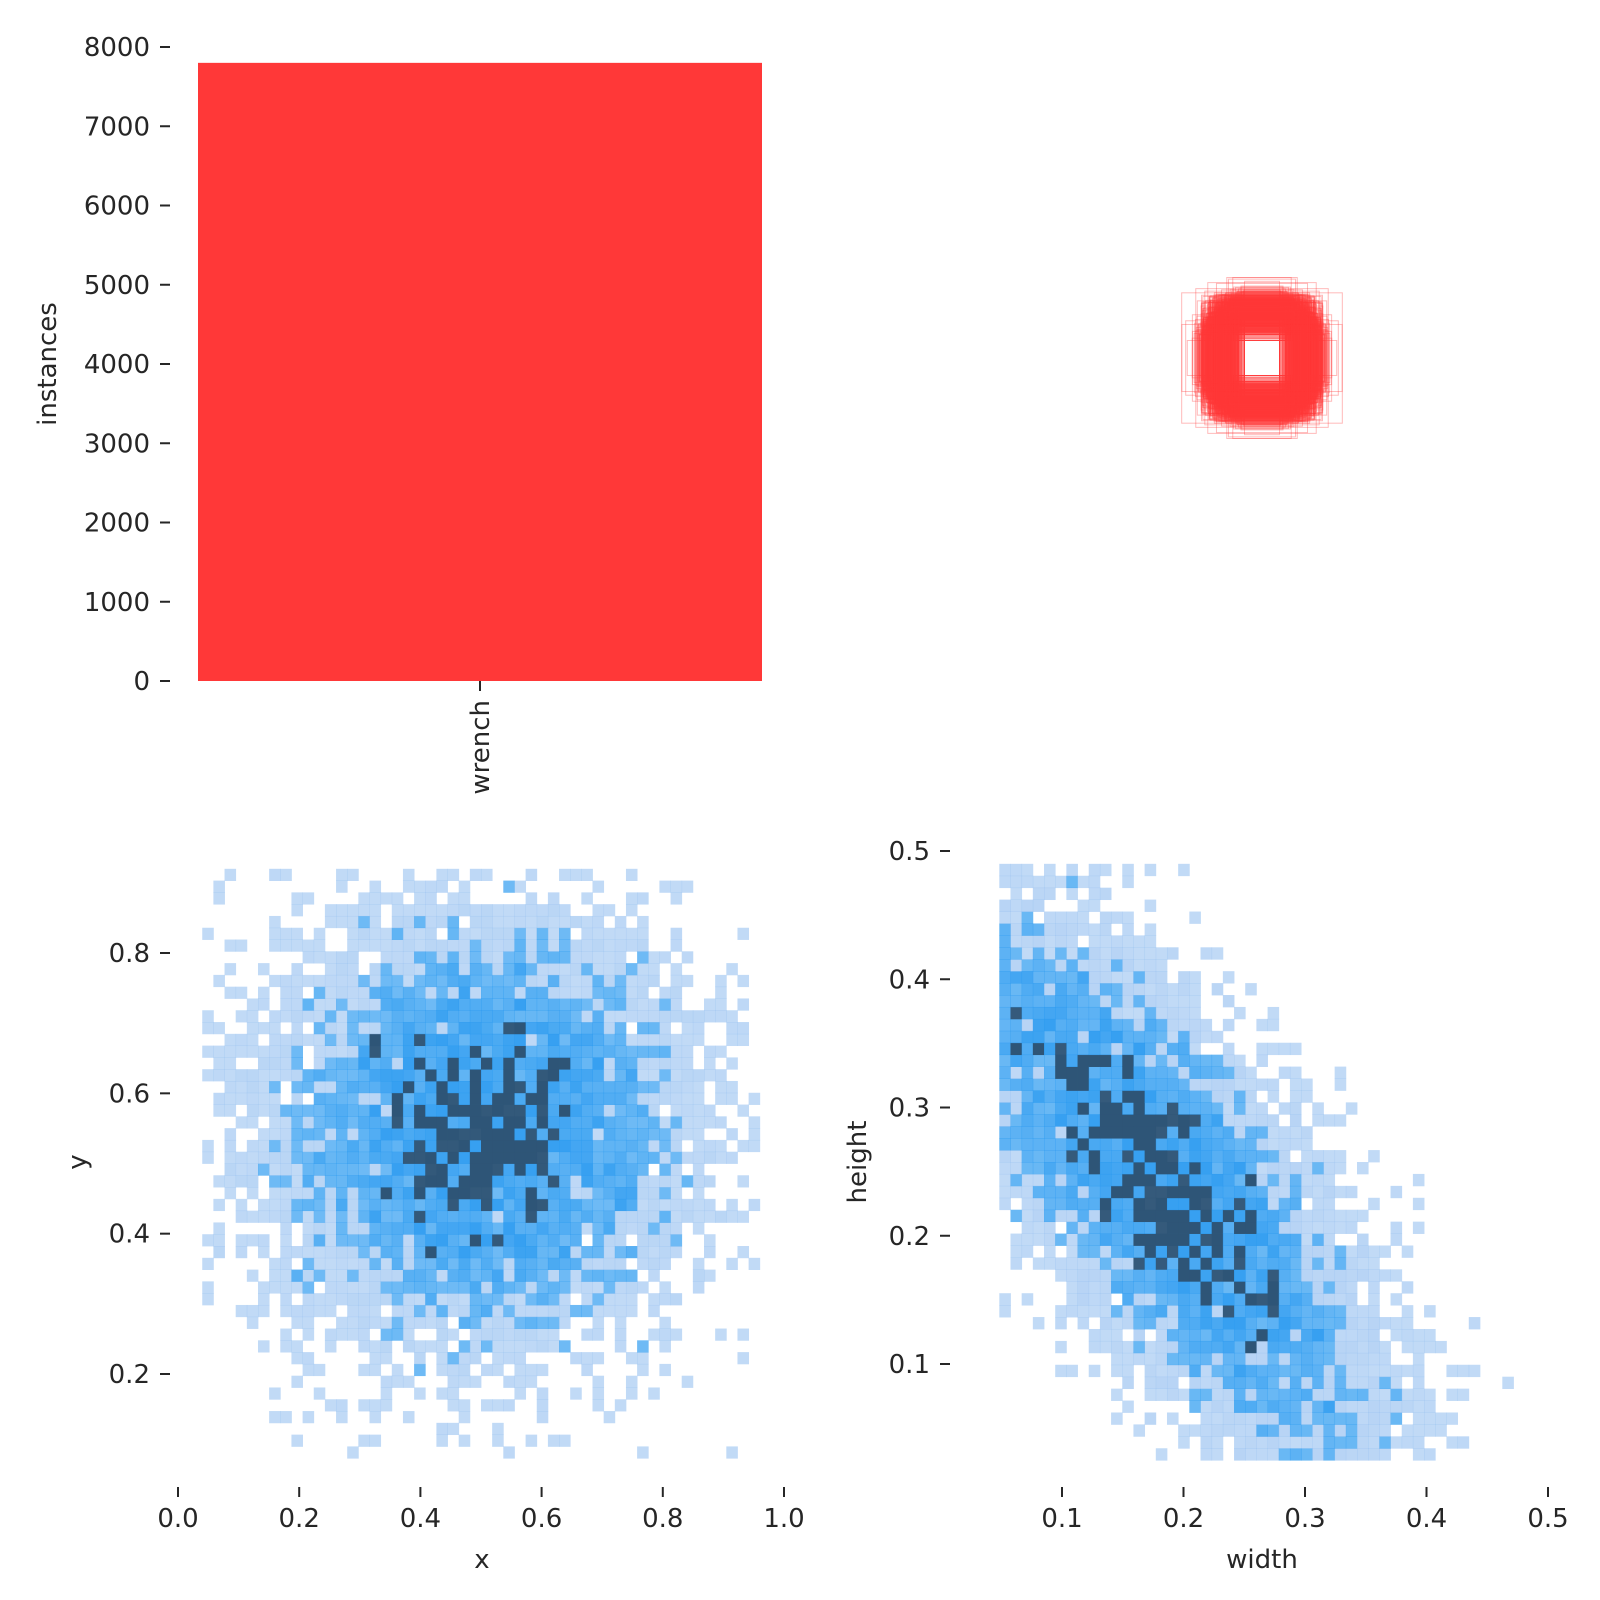 The image size is (1600, 1600). I want to click on y-tick-label: 0.5, so click(909, 852).